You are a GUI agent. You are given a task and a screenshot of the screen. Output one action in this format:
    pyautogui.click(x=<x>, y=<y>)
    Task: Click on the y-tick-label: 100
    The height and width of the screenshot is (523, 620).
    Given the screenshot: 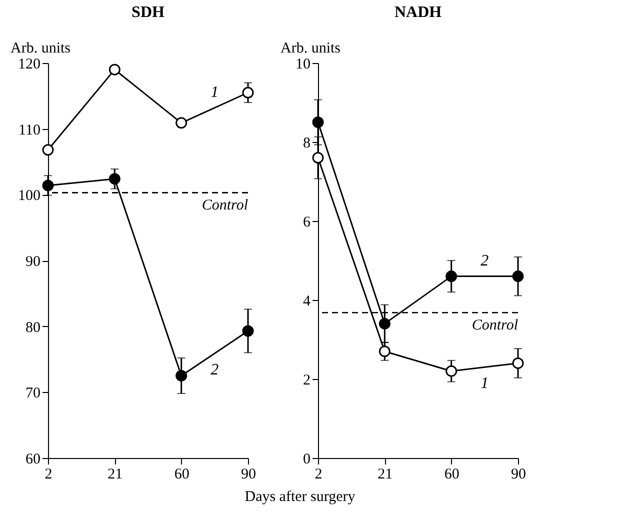 What is the action you would take?
    pyautogui.click(x=29, y=196)
    